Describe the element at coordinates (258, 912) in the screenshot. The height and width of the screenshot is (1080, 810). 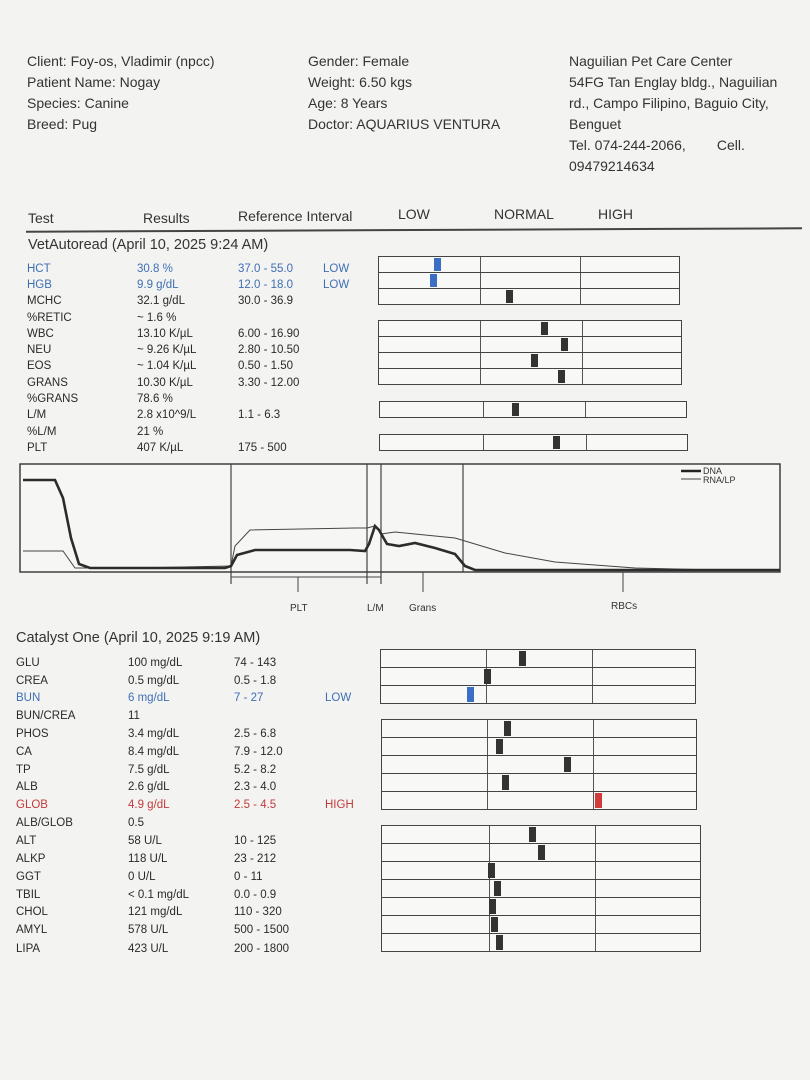
I see `test-reference: 110 - 320` at that location.